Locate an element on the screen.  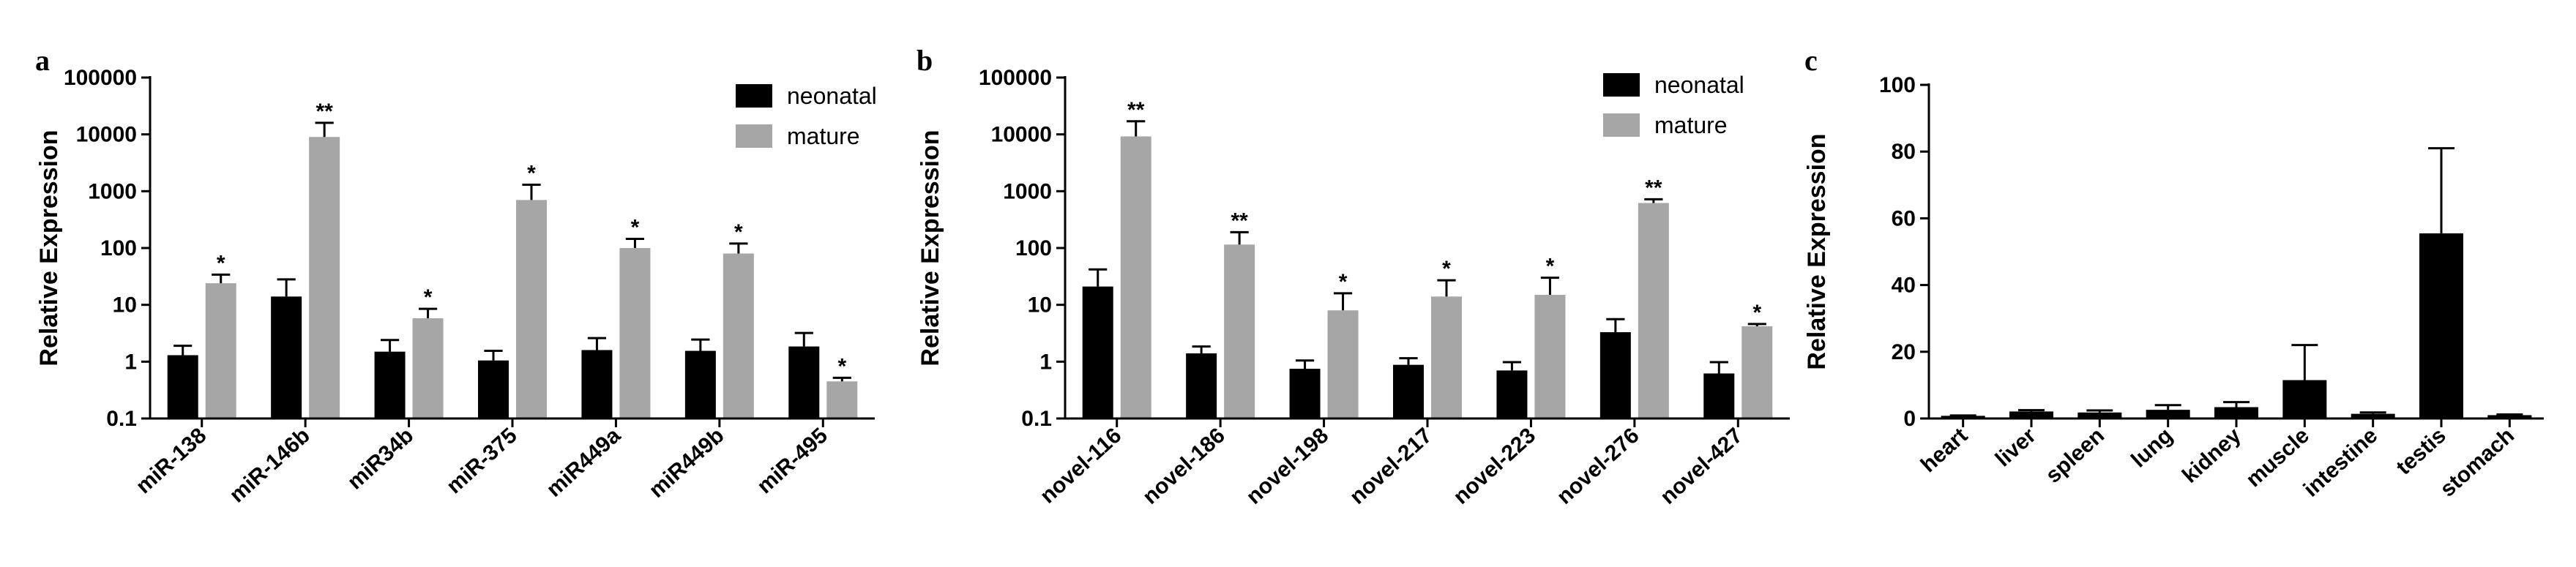
x-tick-label: miR449b is located at coordinates (687, 463).